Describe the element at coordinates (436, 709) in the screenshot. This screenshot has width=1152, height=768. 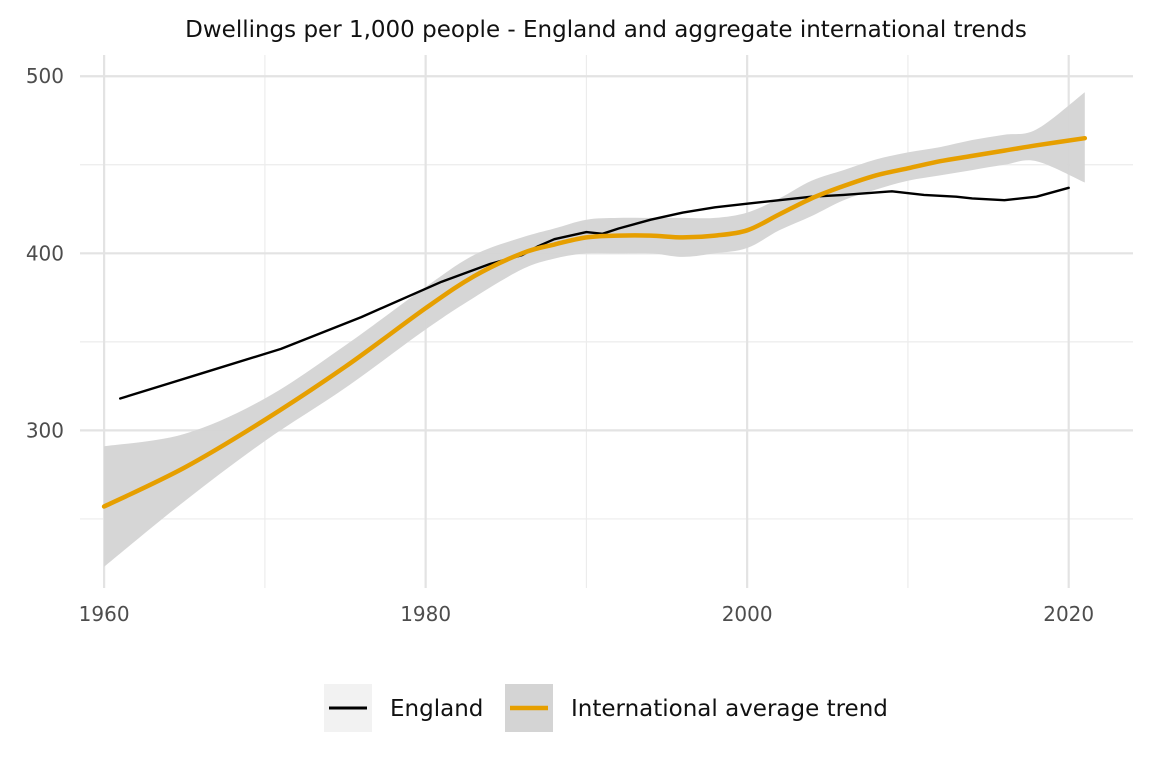
I see `legend-label: England` at that location.